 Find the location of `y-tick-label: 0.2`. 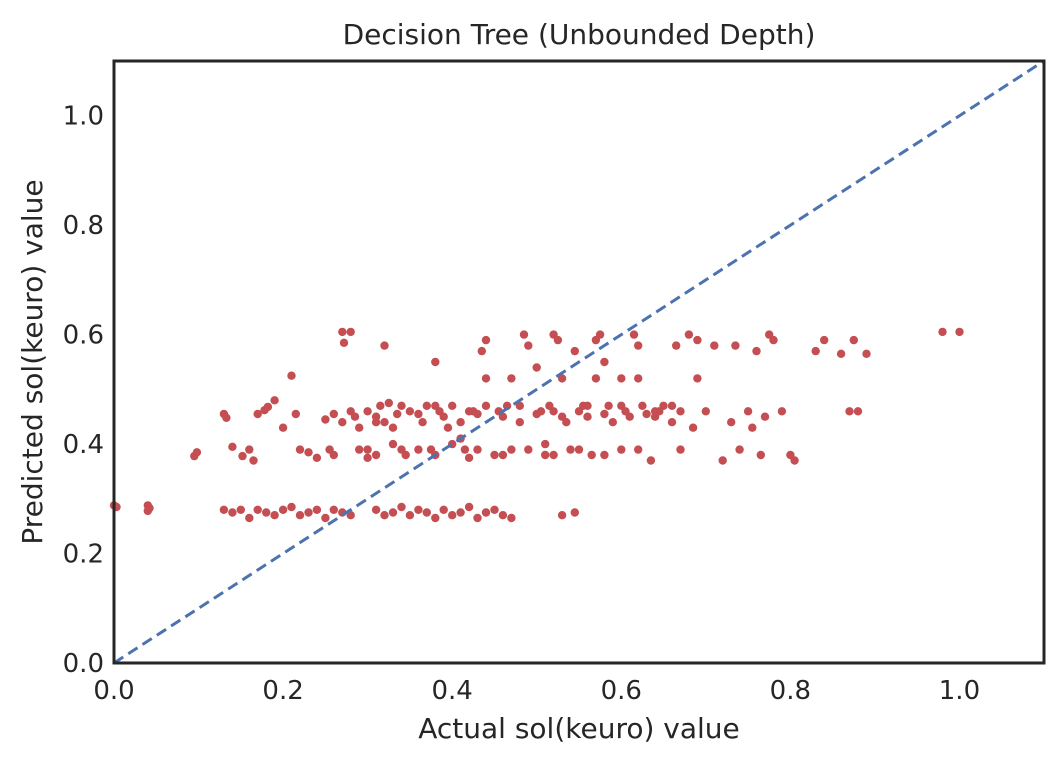

y-tick-label: 0.2 is located at coordinates (83, 555).